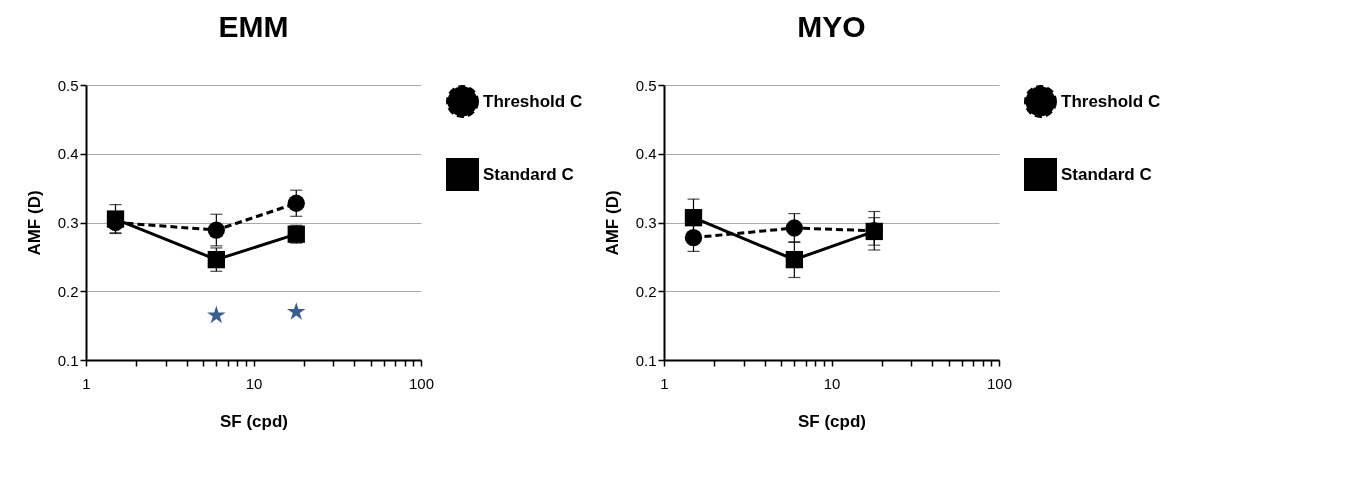 This screenshot has height=478, width=1359. What do you see at coordinates (253, 26) in the screenshot?
I see `chart-title: EMM` at bounding box center [253, 26].